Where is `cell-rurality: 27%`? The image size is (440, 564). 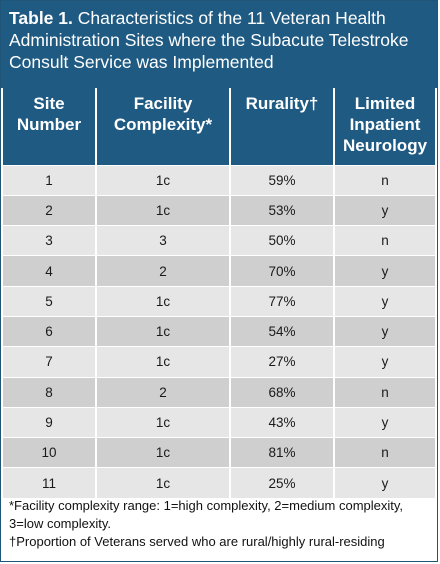
cell-rurality: 27% is located at coordinates (281, 362).